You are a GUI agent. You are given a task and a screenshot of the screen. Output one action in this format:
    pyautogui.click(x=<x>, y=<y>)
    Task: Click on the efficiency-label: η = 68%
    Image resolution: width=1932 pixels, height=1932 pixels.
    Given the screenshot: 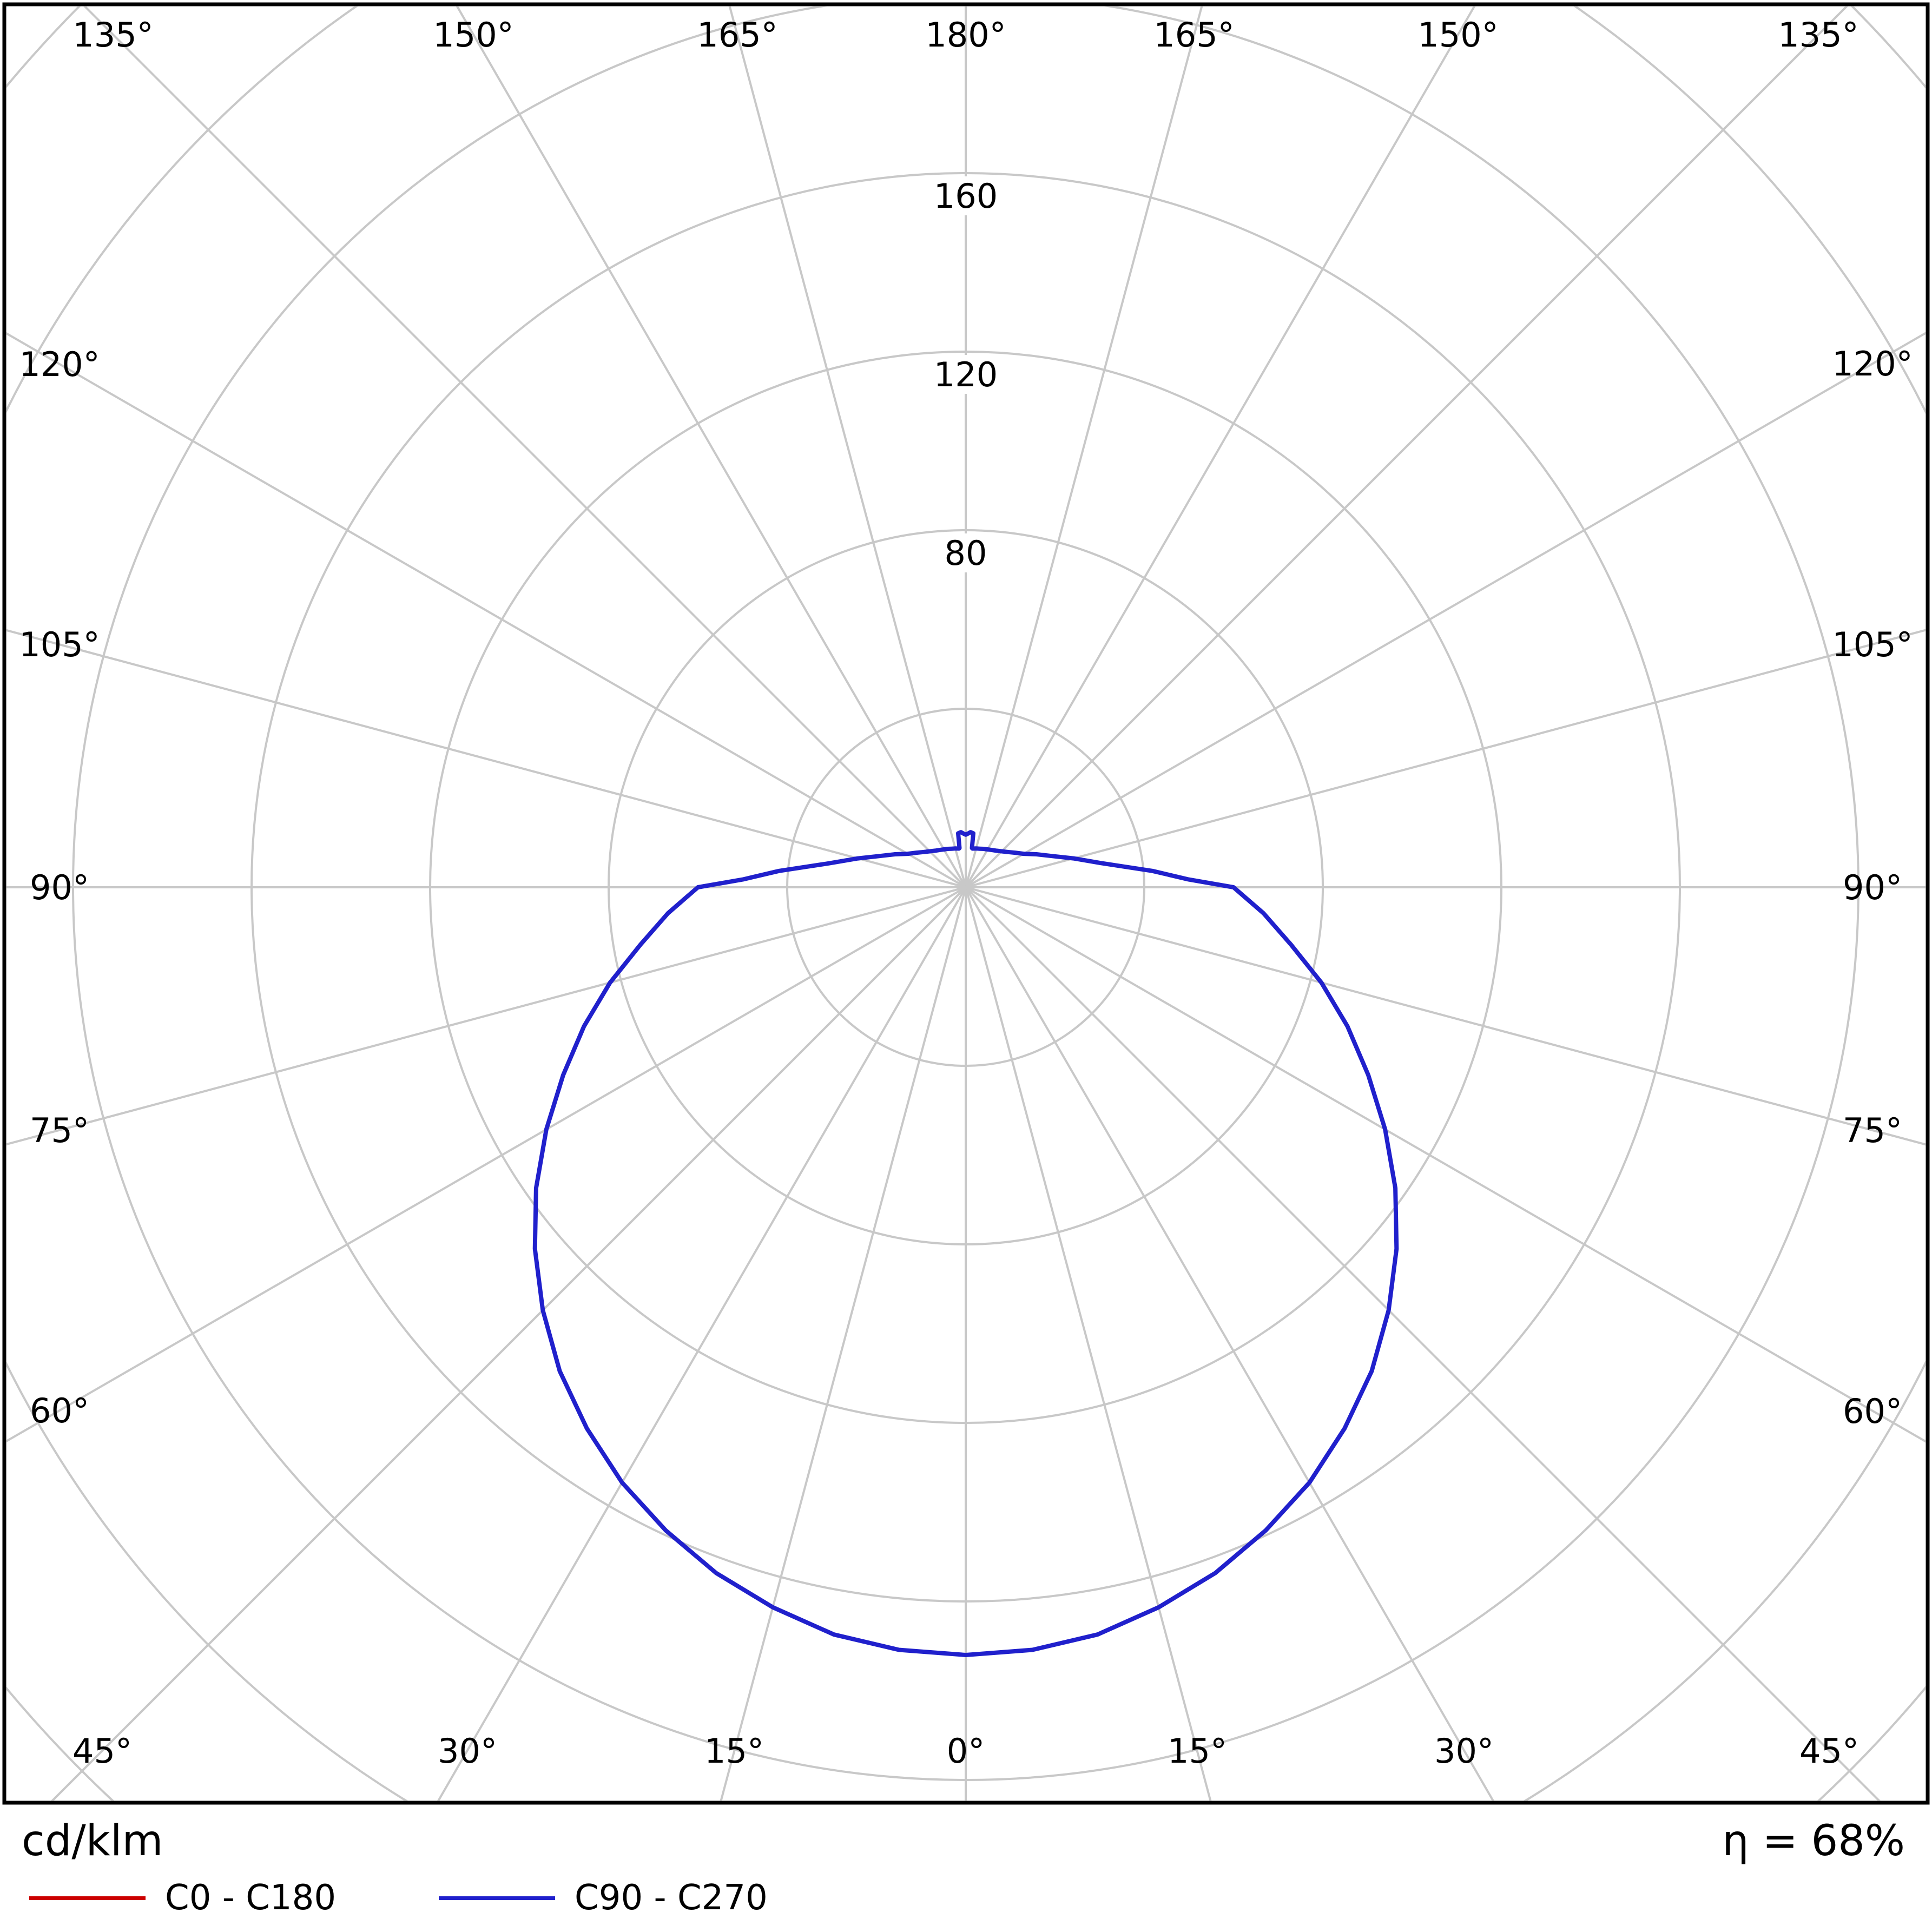 What is the action you would take?
    pyautogui.click(x=1813, y=1841)
    